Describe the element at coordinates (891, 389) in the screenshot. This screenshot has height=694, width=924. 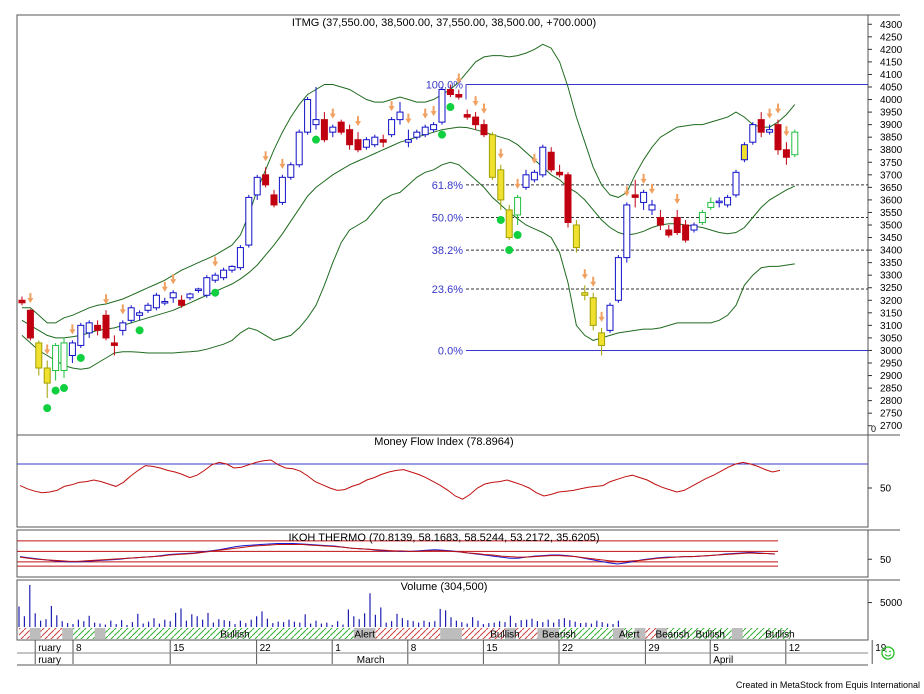
I see `price-y-tick-label: 2850` at that location.